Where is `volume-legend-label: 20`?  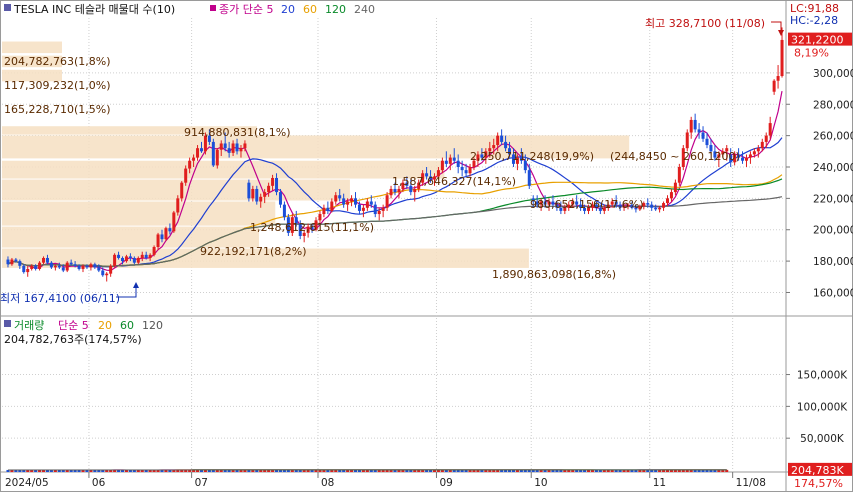
volume-legend-label: 20 is located at coordinates (105, 325).